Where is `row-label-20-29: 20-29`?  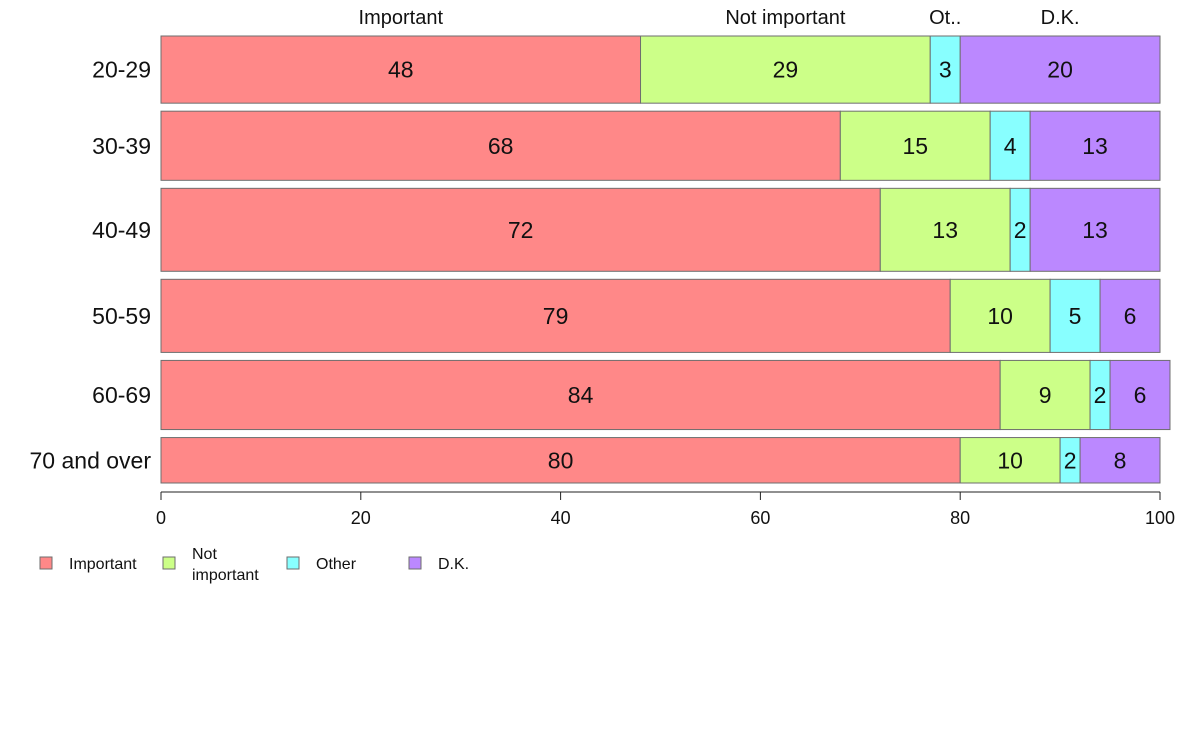
row-label-20-29: 20-29 is located at coordinates (121, 70).